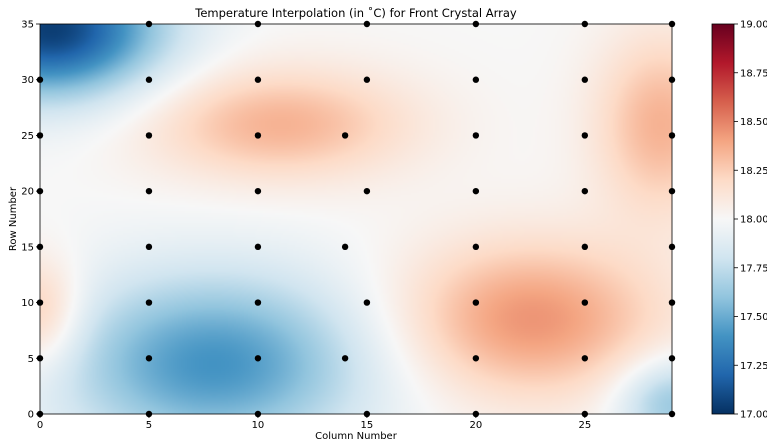 This screenshot has width=767, height=442. I want to click on y-tick-label: 20, so click(27, 192).